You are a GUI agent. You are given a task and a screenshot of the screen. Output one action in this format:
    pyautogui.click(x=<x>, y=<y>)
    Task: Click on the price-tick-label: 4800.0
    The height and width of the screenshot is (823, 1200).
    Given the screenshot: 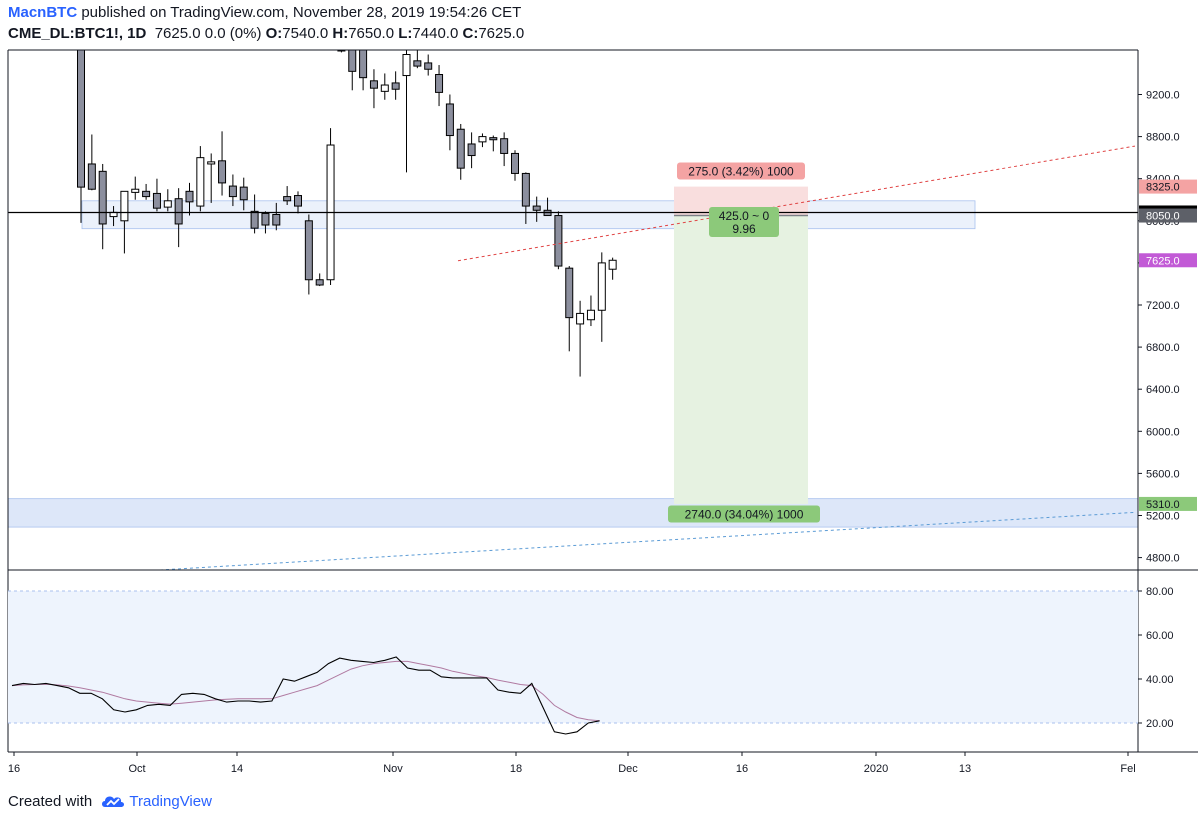 What is the action you would take?
    pyautogui.click(x=1163, y=559)
    